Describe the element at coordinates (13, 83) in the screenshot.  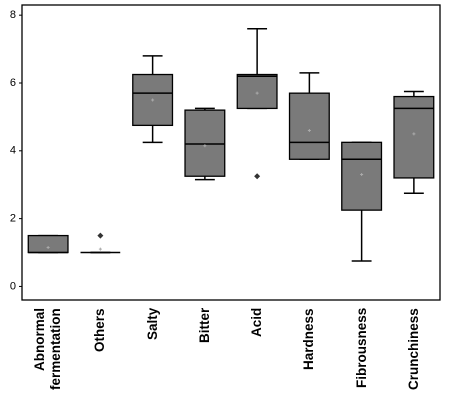
I see `y-tick-label: 6` at that location.